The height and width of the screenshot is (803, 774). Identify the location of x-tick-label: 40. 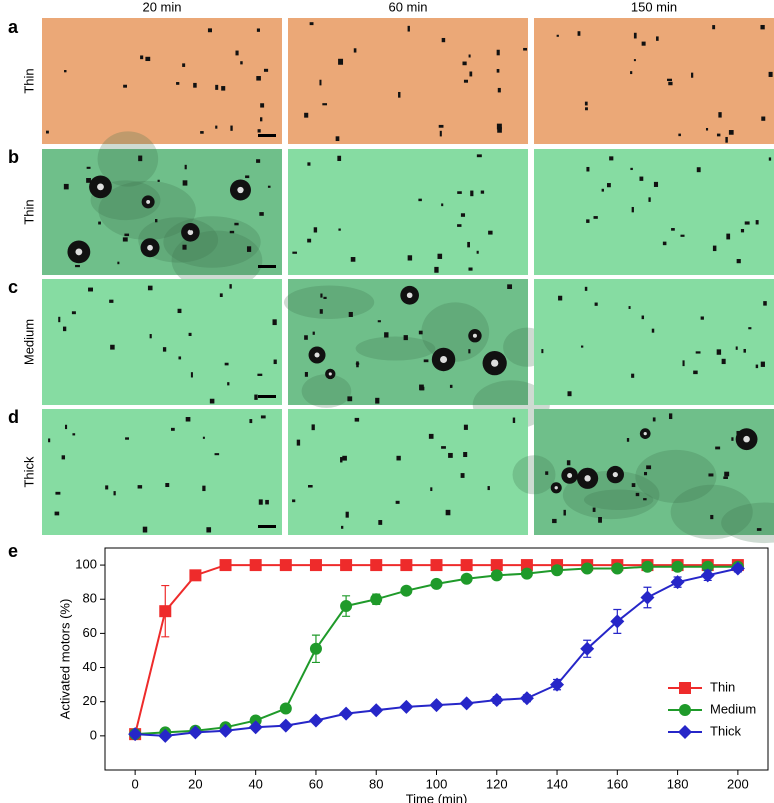
(255, 783).